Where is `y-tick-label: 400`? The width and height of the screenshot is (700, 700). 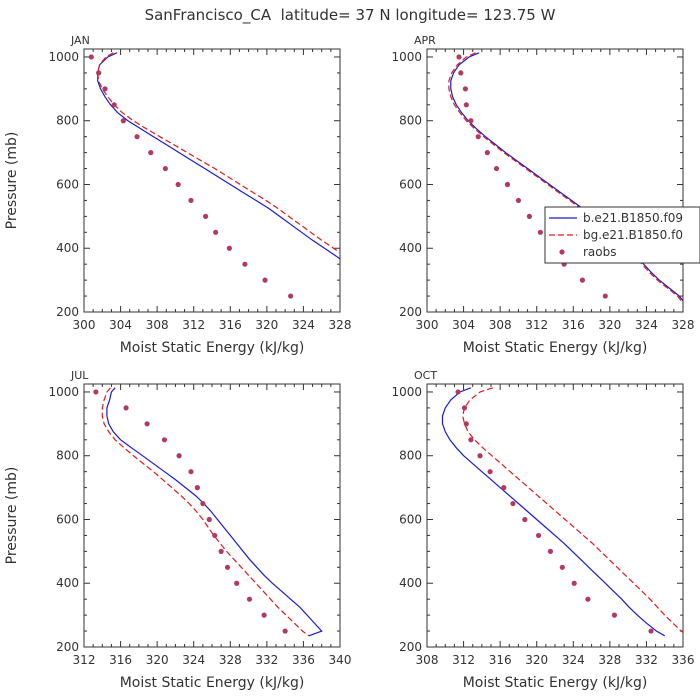 y-tick-label: 400 is located at coordinates (67, 583).